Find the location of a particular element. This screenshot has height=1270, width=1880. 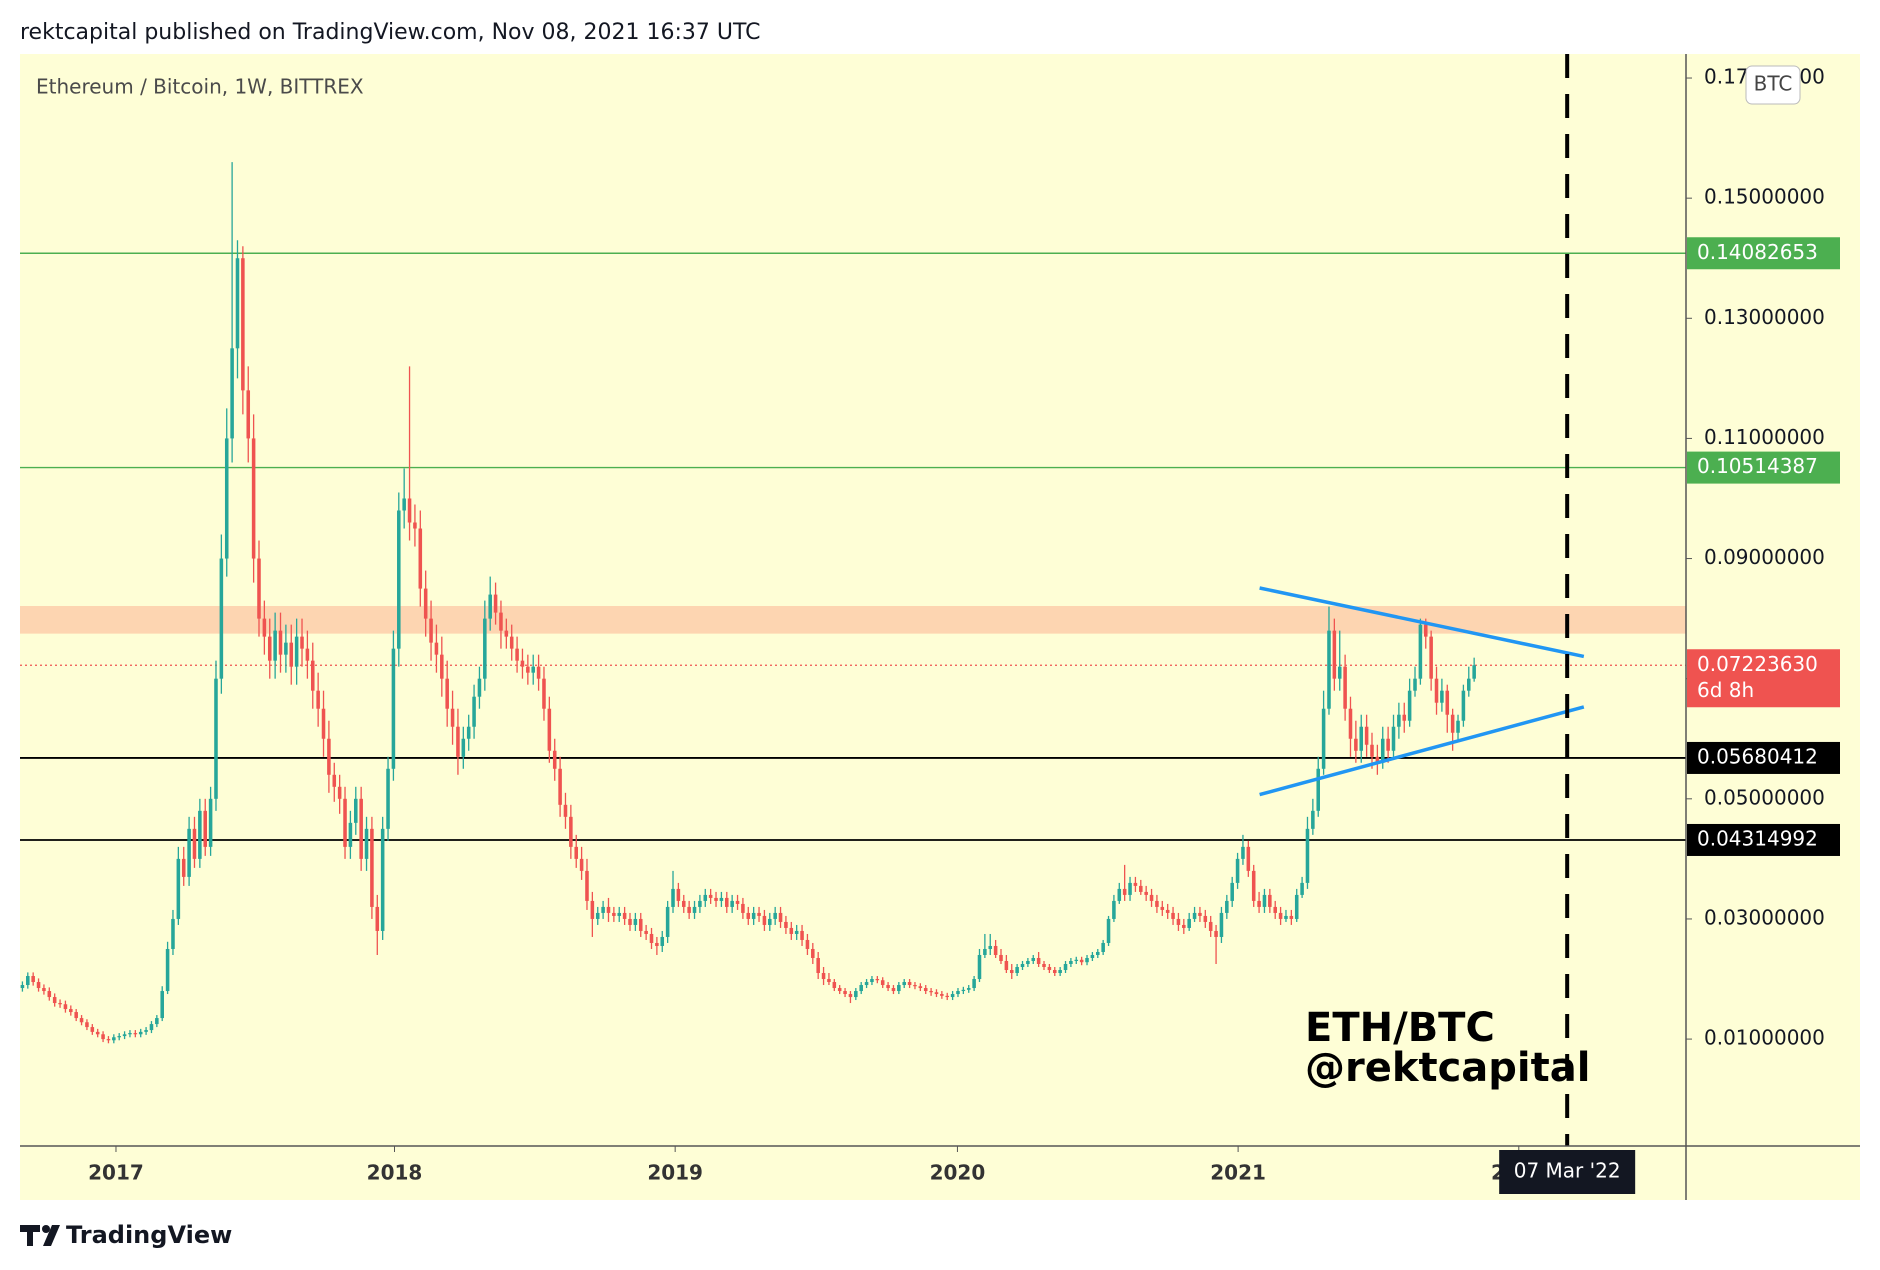

annotation: ETH/BTC is located at coordinates (1400, 1028).